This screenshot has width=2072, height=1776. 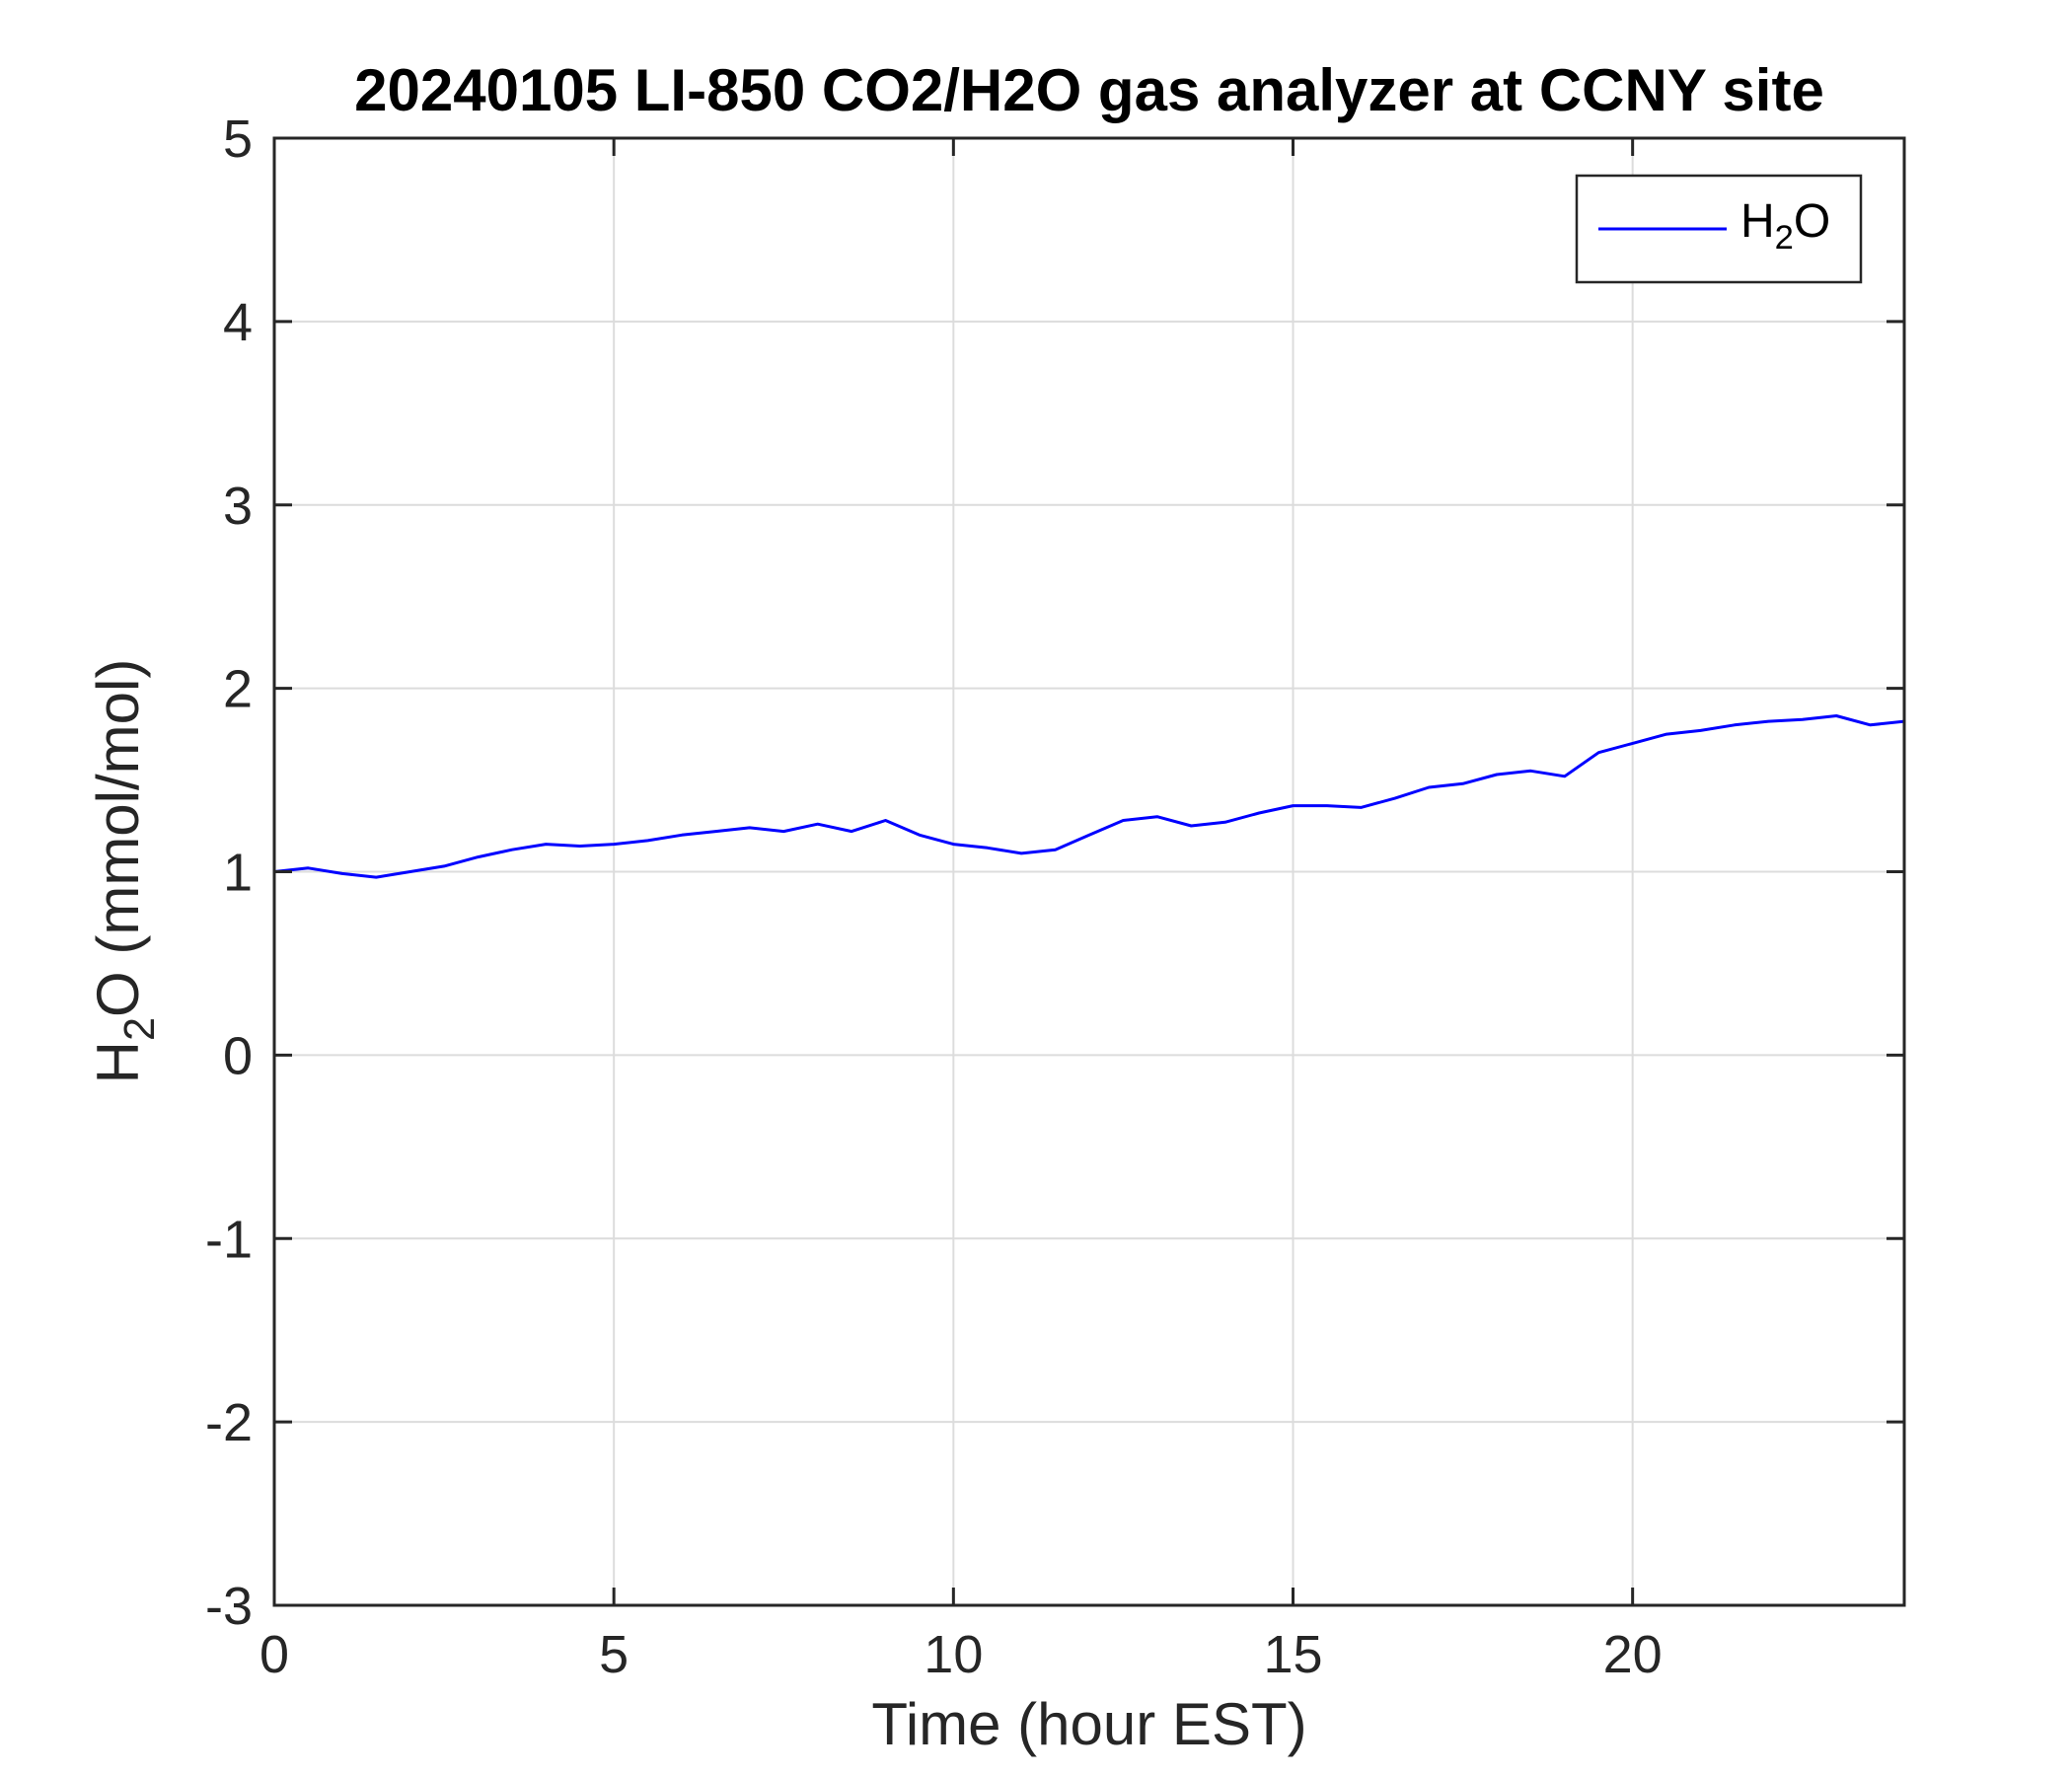 I want to click on y-tick-label: -1, so click(x=229, y=1239).